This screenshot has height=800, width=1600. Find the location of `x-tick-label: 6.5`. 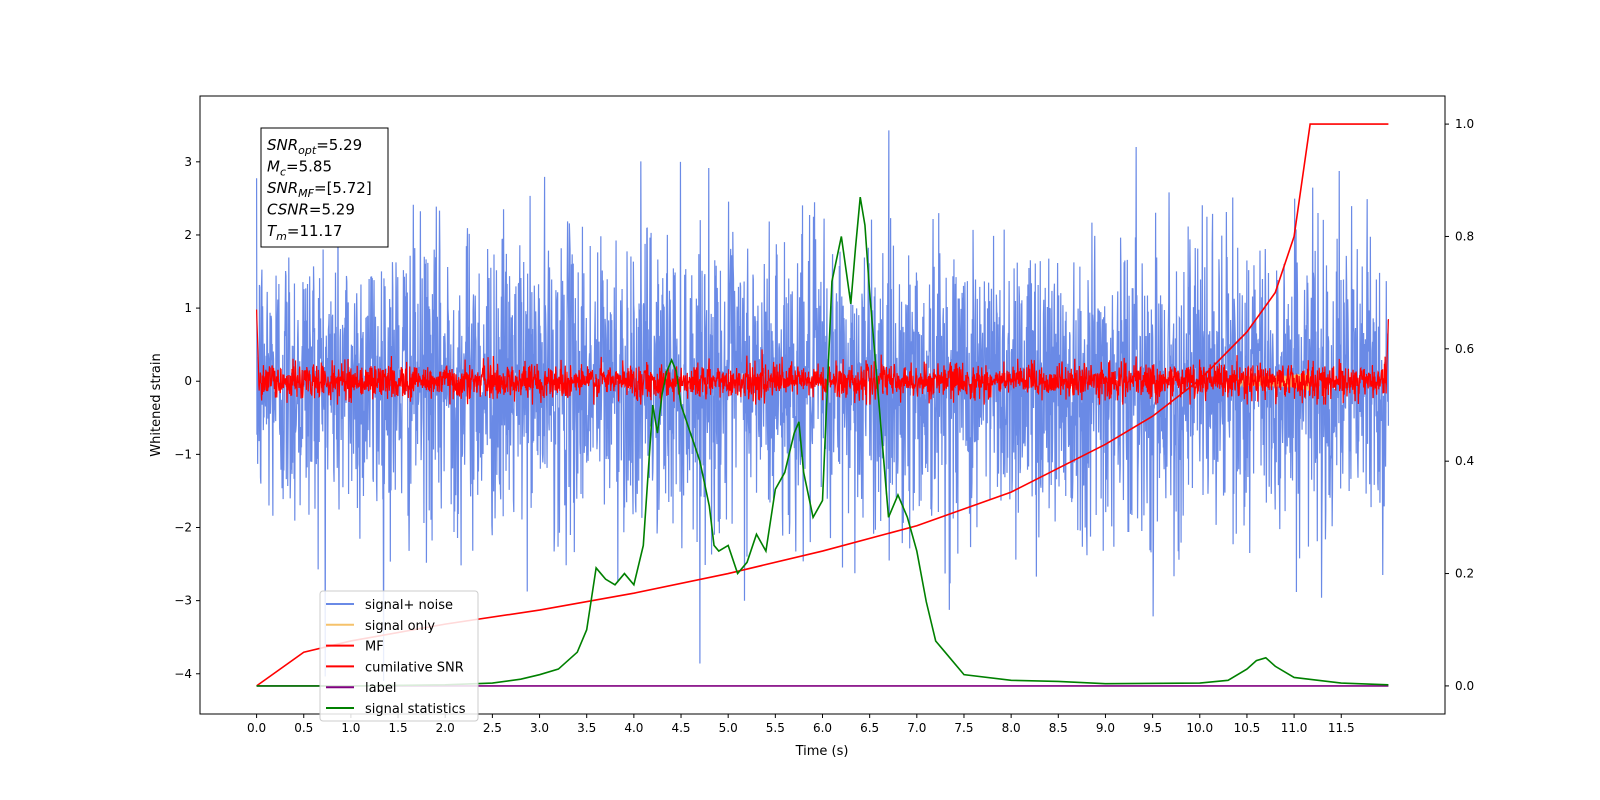

x-tick-label: 6.5 is located at coordinates (869, 728).